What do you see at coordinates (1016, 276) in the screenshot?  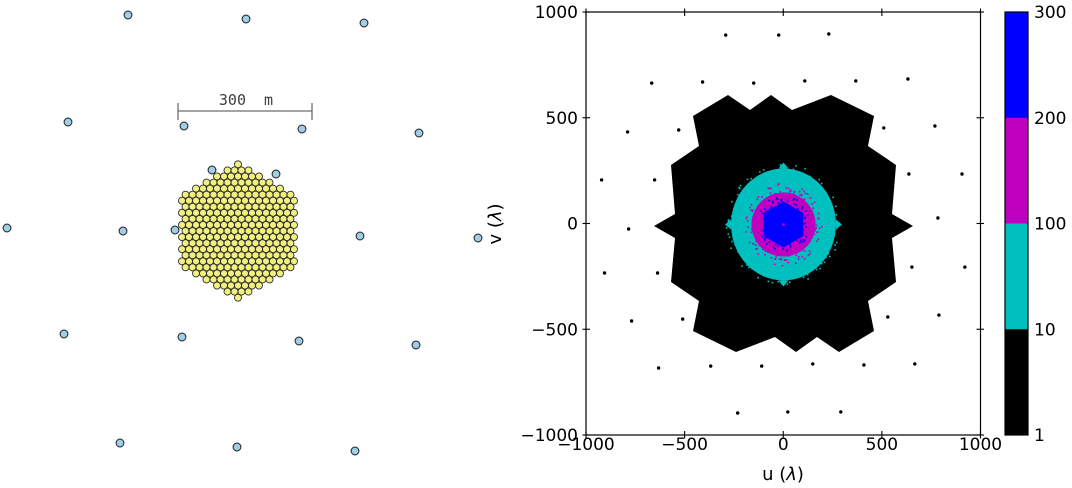 I see `colorbar-segment` at bounding box center [1016, 276].